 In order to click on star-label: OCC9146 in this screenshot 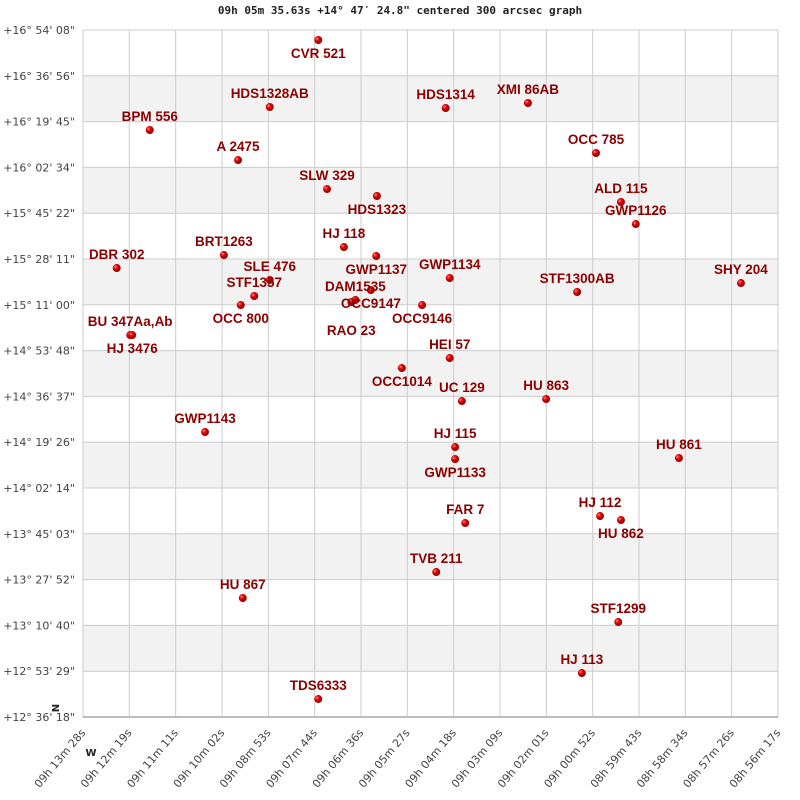, I will do `click(422, 318)`.